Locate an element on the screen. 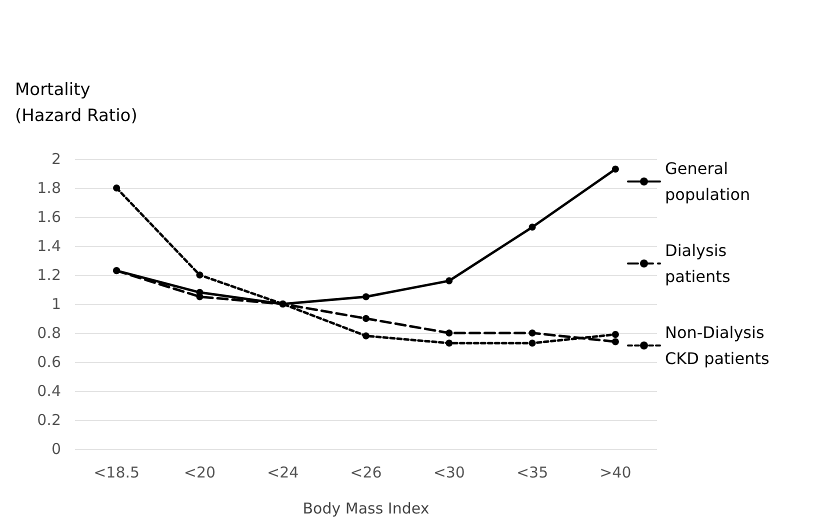 The height and width of the screenshot is (527, 827). y-axis-title: Mortality (Hazard Ratio) is located at coordinates (76, 103).